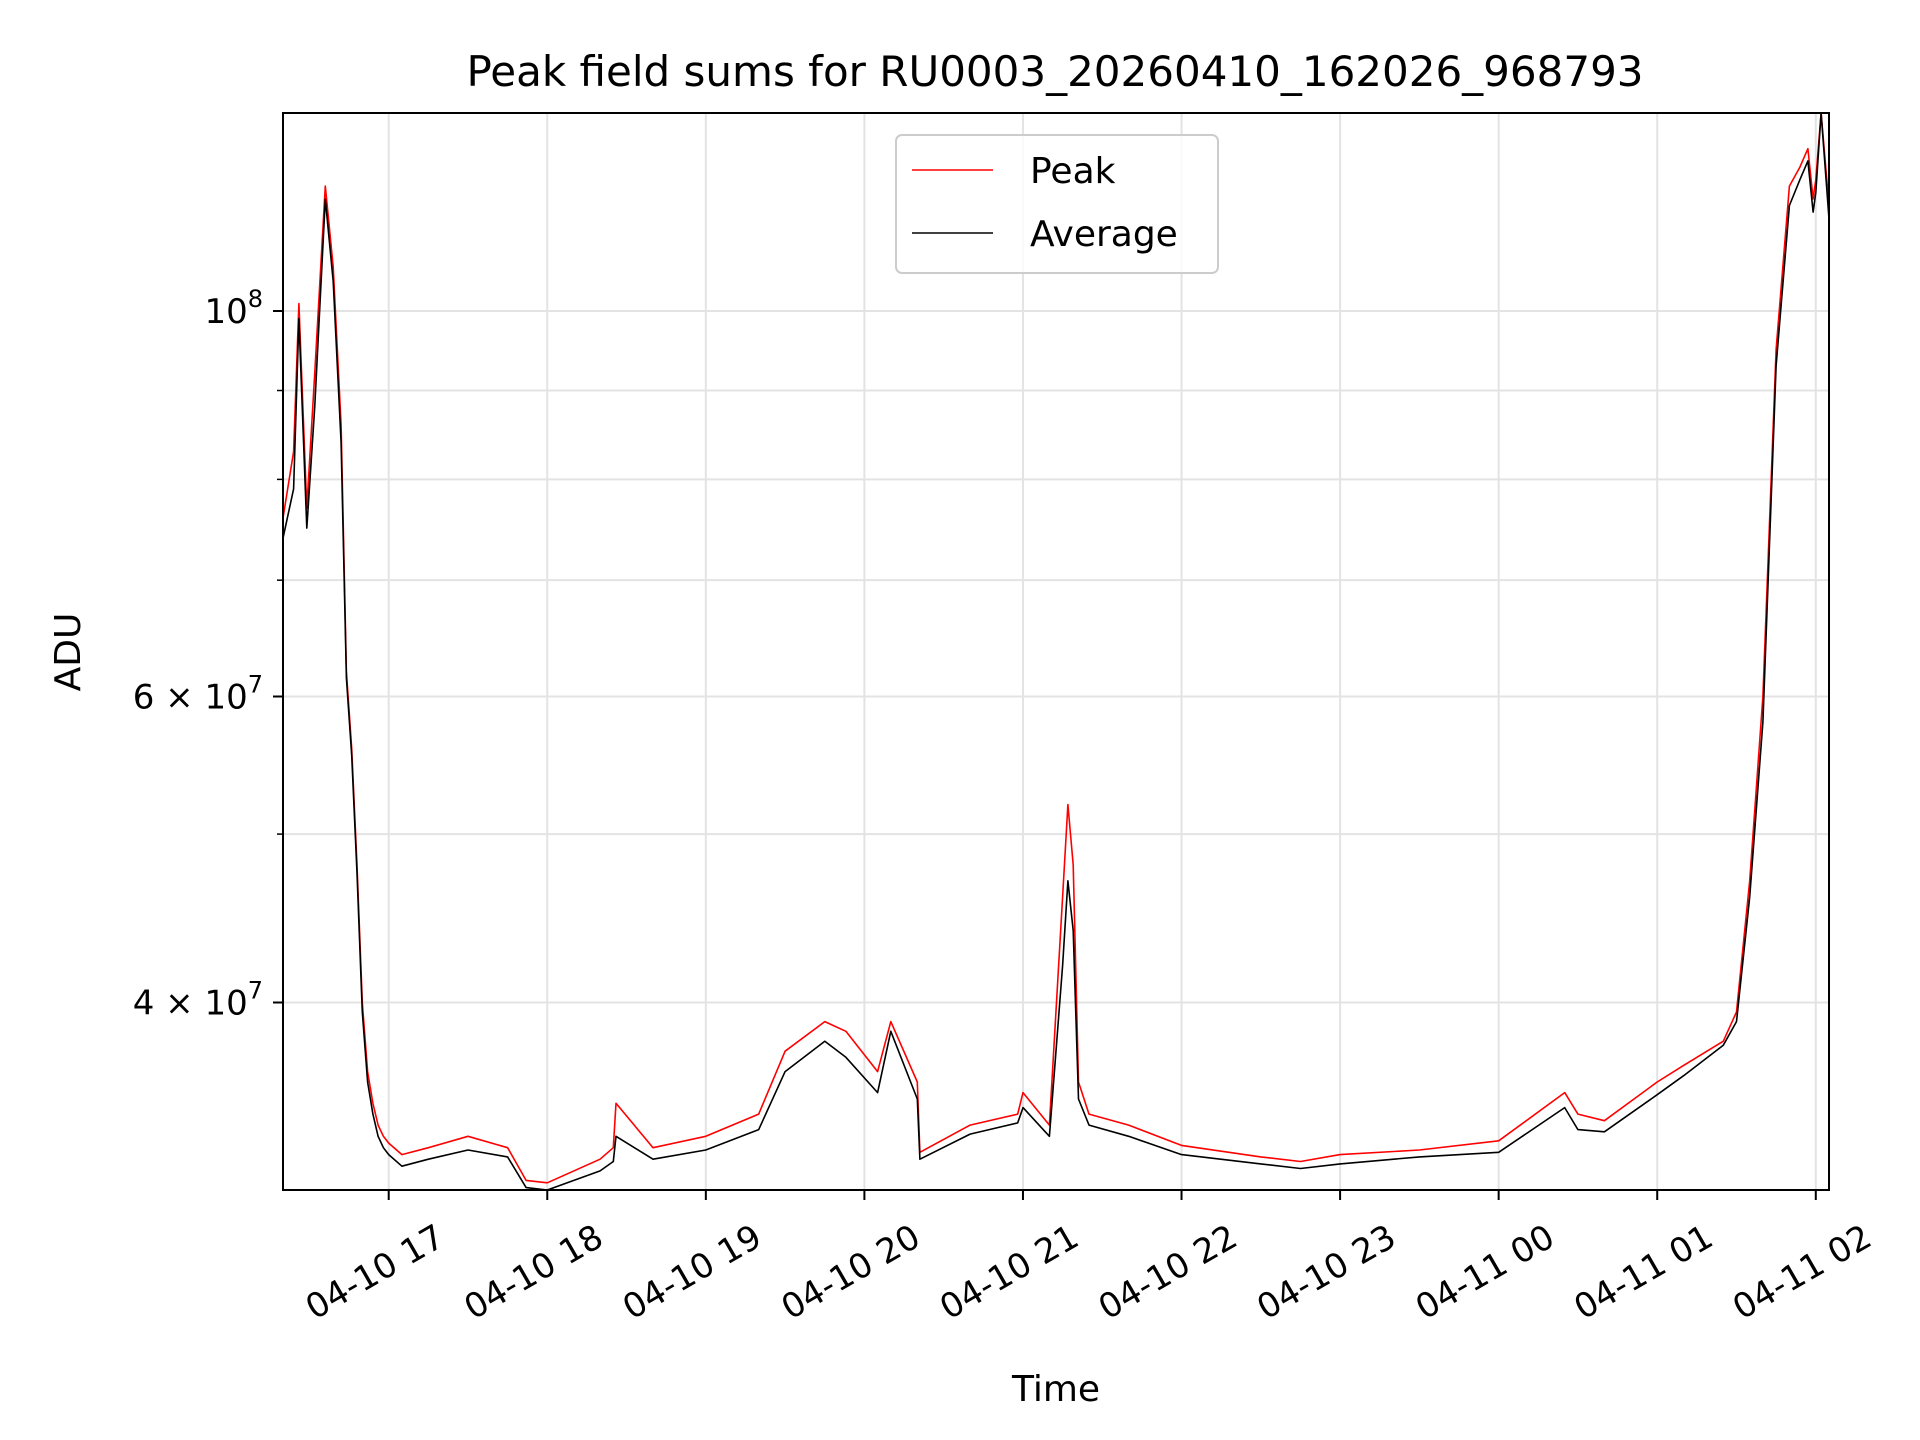 The width and height of the screenshot is (1920, 1440). I want to click on y-tick-label: 108, so click(233, 308).